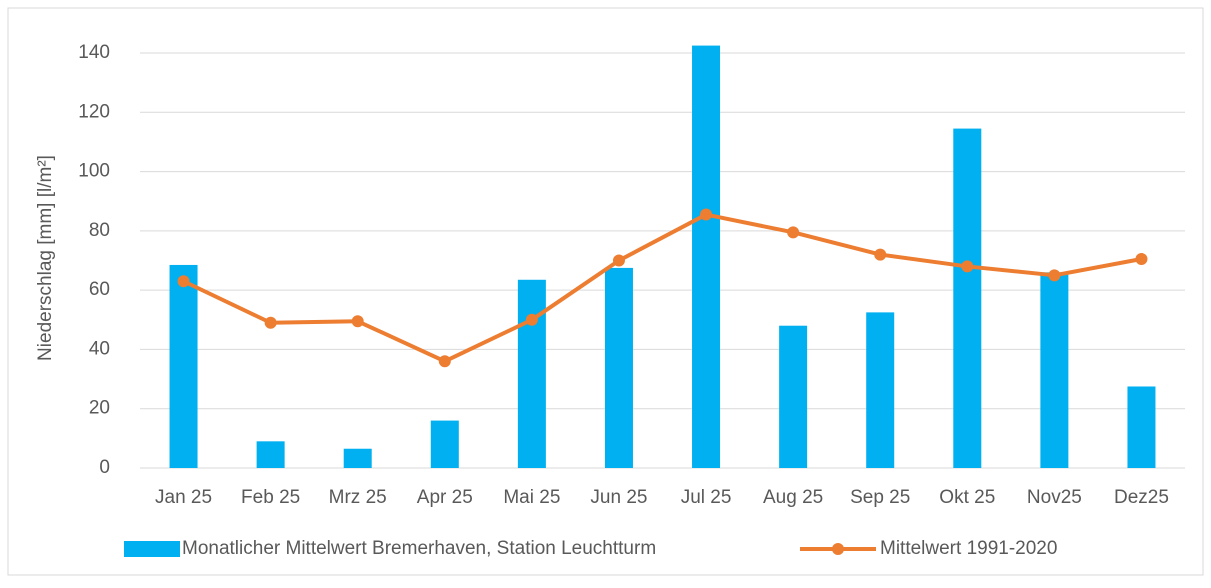 The width and height of the screenshot is (1211, 588). What do you see at coordinates (152, 549) in the screenshot?
I see `legend-swatch` at bounding box center [152, 549].